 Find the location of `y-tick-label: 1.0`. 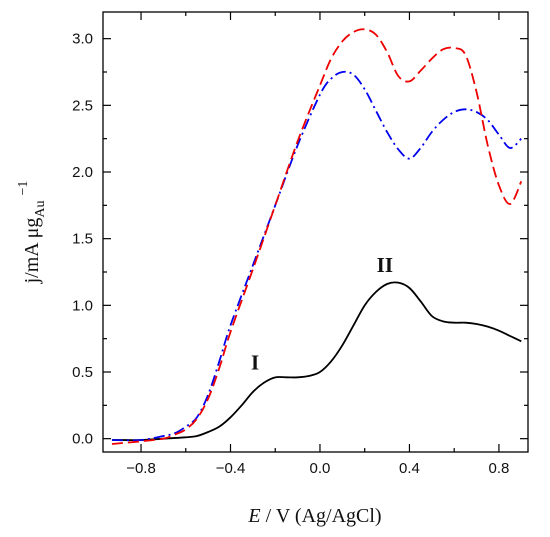

y-tick-label: 1.0 is located at coordinates (82, 305).